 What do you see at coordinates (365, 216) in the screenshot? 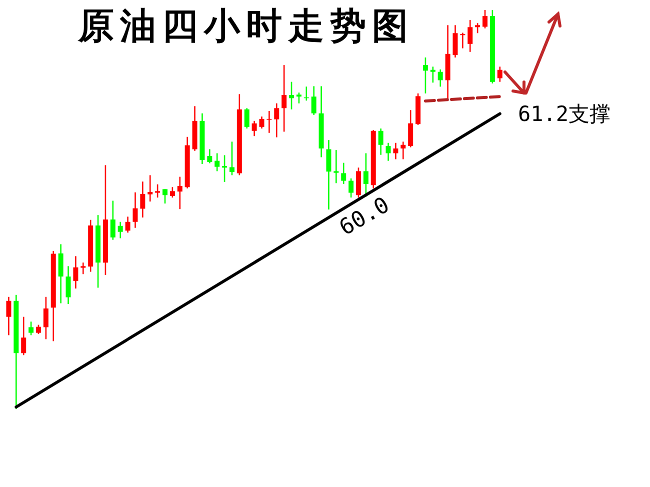
I see `annotation: 60.0` at bounding box center [365, 216].